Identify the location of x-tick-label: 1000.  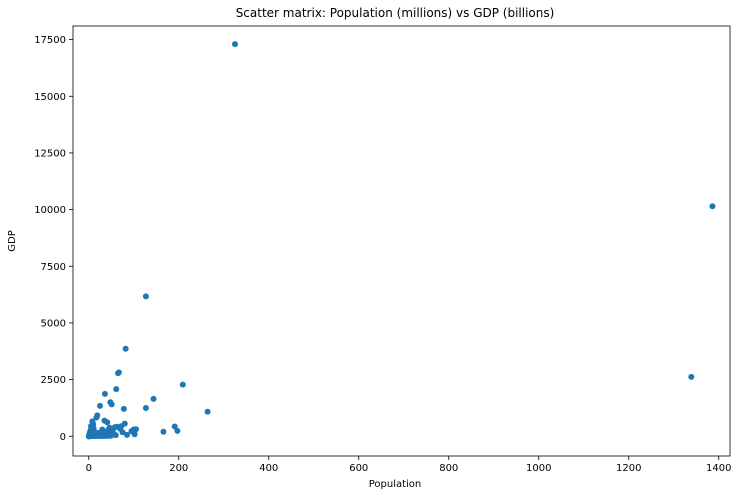
(538, 468).